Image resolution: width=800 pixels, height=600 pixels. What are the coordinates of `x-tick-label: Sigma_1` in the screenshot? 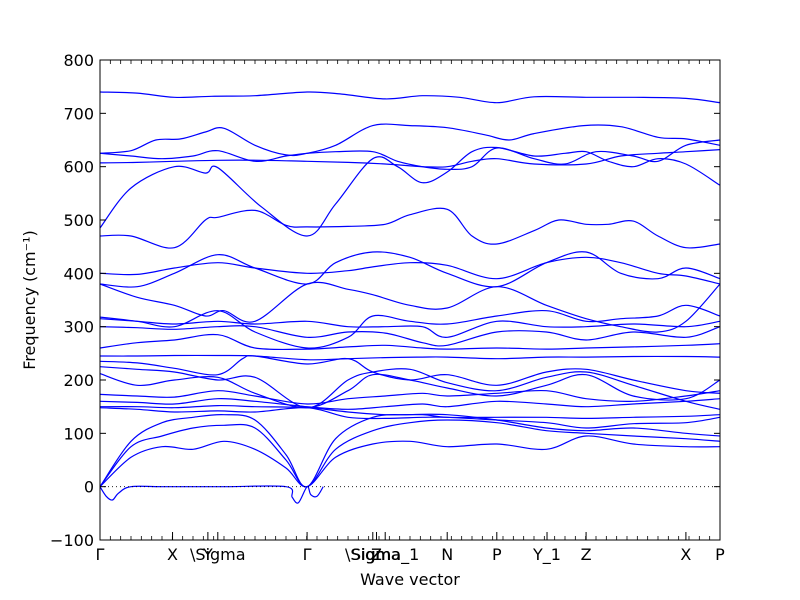 It's located at (385, 555).